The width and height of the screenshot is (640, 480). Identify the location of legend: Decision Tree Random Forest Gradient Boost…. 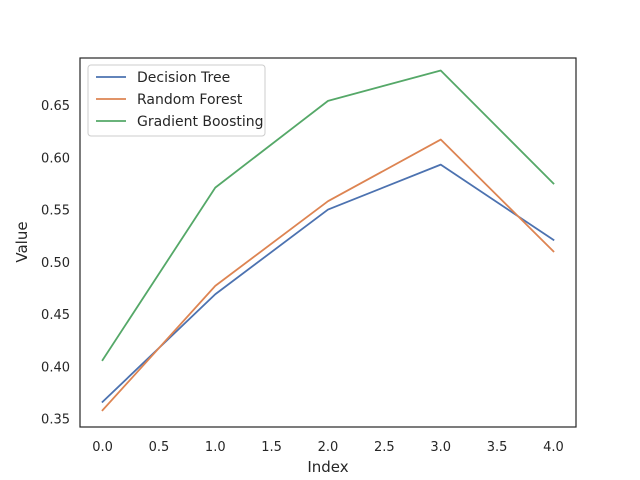
(176, 100).